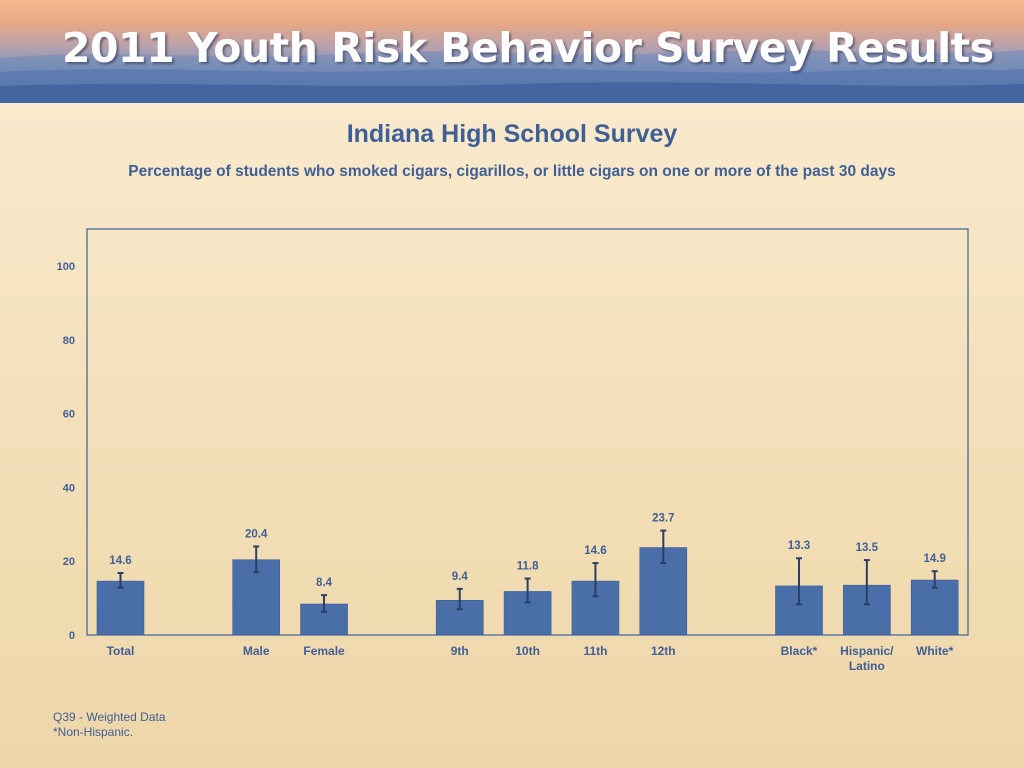 This screenshot has height=768, width=1024. Describe the element at coordinates (595, 651) in the screenshot. I see `x-tick-label: 11th` at that location.